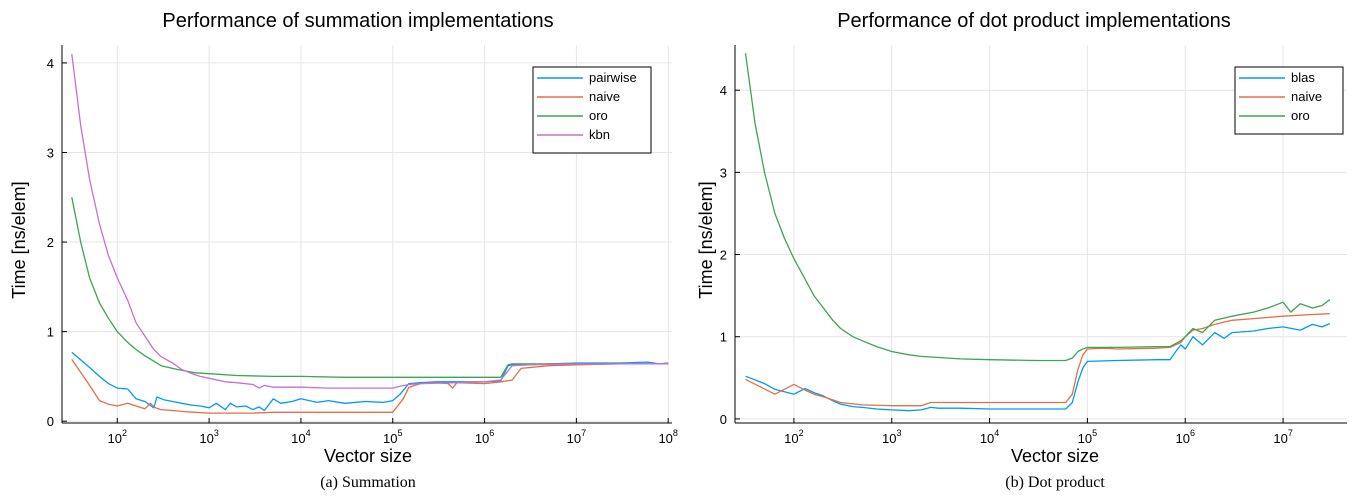 This screenshot has height=497, width=1359. I want to click on chart-title: Performance of summation implementations, so click(357, 21).